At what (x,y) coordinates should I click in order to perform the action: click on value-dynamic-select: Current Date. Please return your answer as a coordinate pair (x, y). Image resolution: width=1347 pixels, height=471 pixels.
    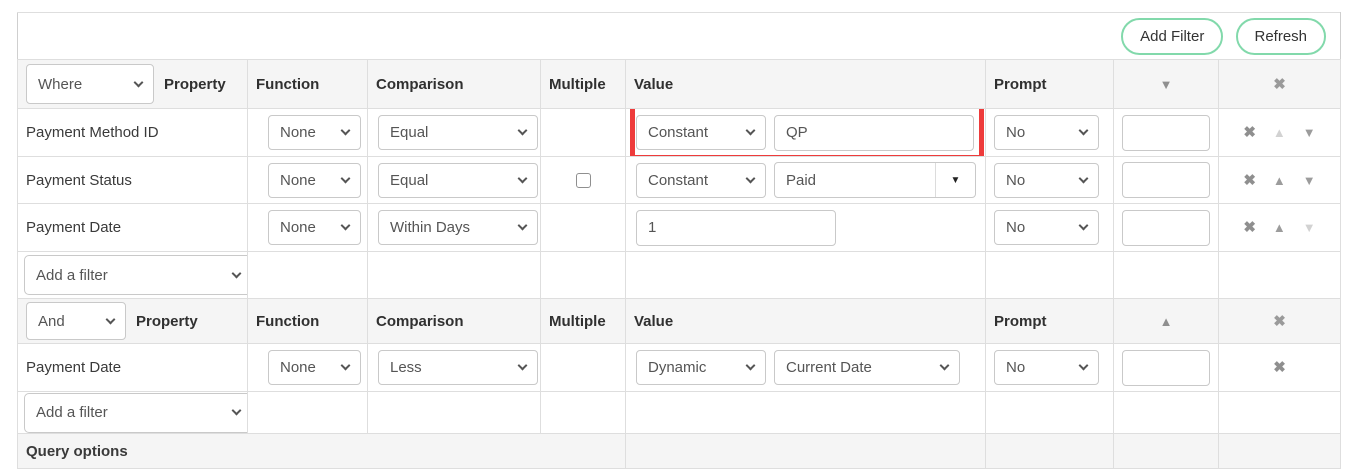
    Looking at the image, I should click on (867, 367).